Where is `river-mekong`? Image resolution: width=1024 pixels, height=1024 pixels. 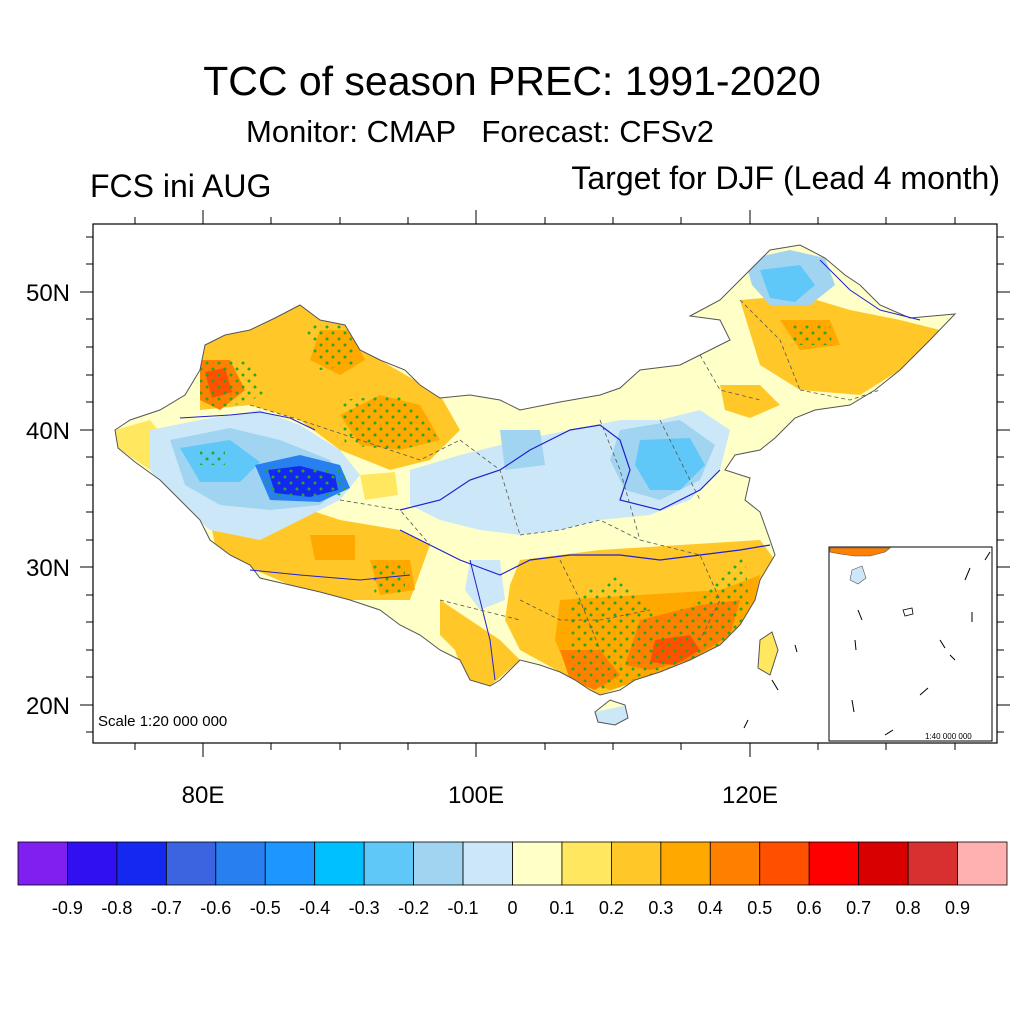 river-mekong is located at coordinates (482, 620).